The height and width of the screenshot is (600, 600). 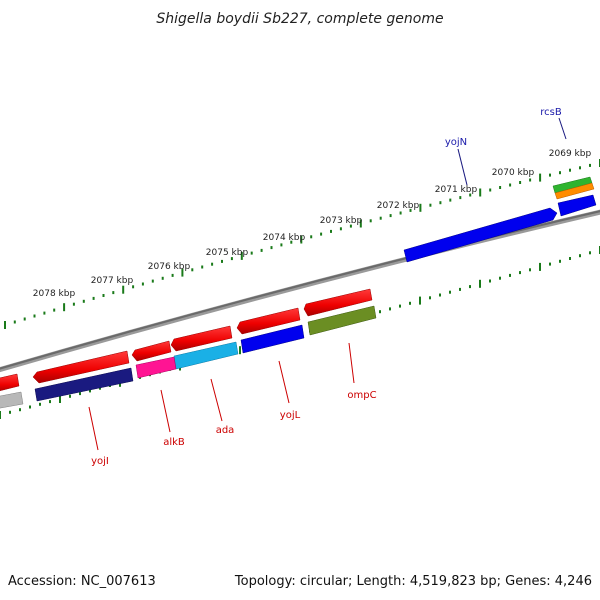 What do you see at coordinates (299, 19) in the screenshot?
I see `page-title: Shigella boydii Sb227, complete genome` at bounding box center [299, 19].